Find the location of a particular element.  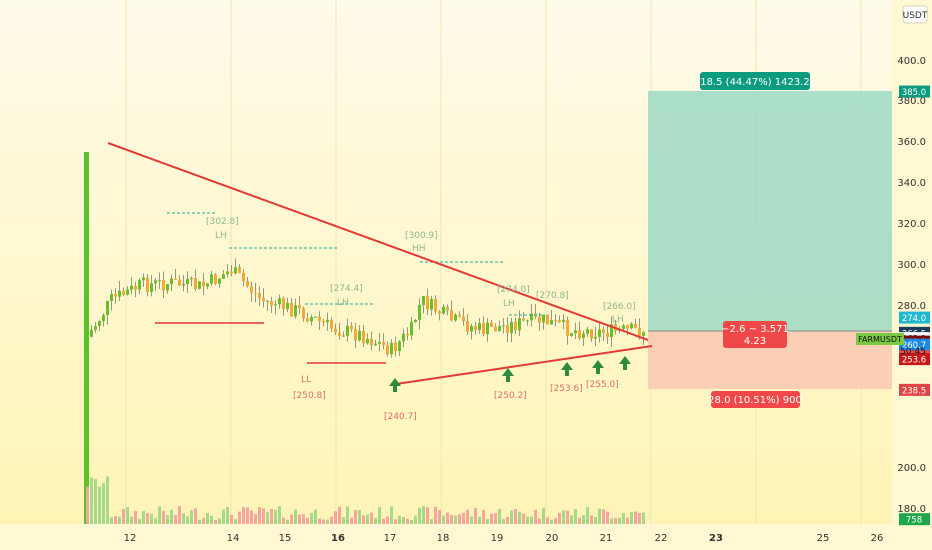

price-tag-label: 253.6 is located at coordinates (914, 361).